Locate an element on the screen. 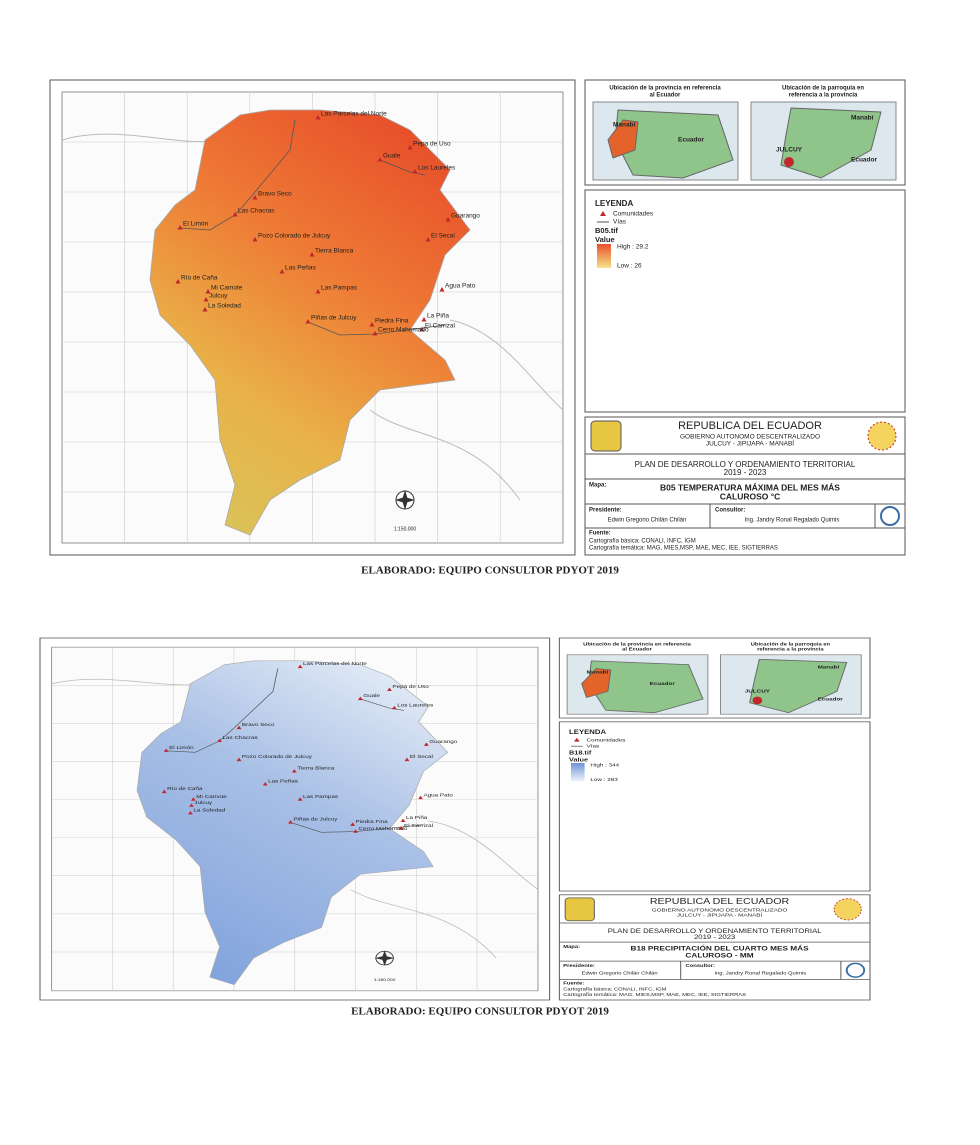  inset-label: JULCUY is located at coordinates (757, 691).